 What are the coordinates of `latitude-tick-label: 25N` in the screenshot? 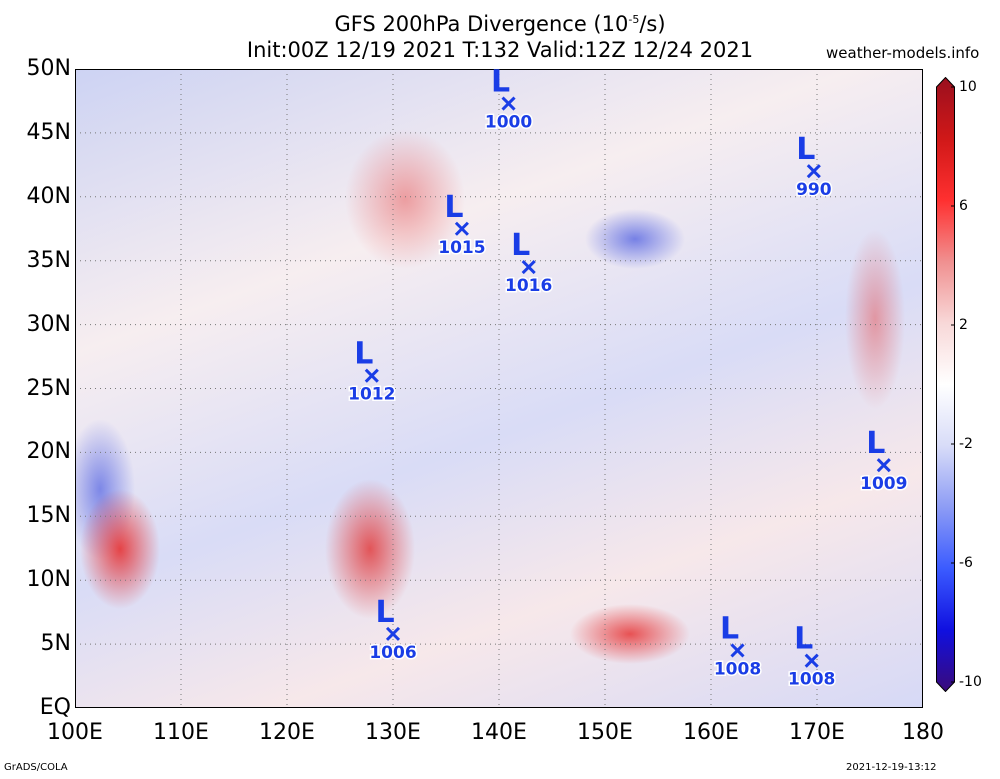 It's located at (48, 388).